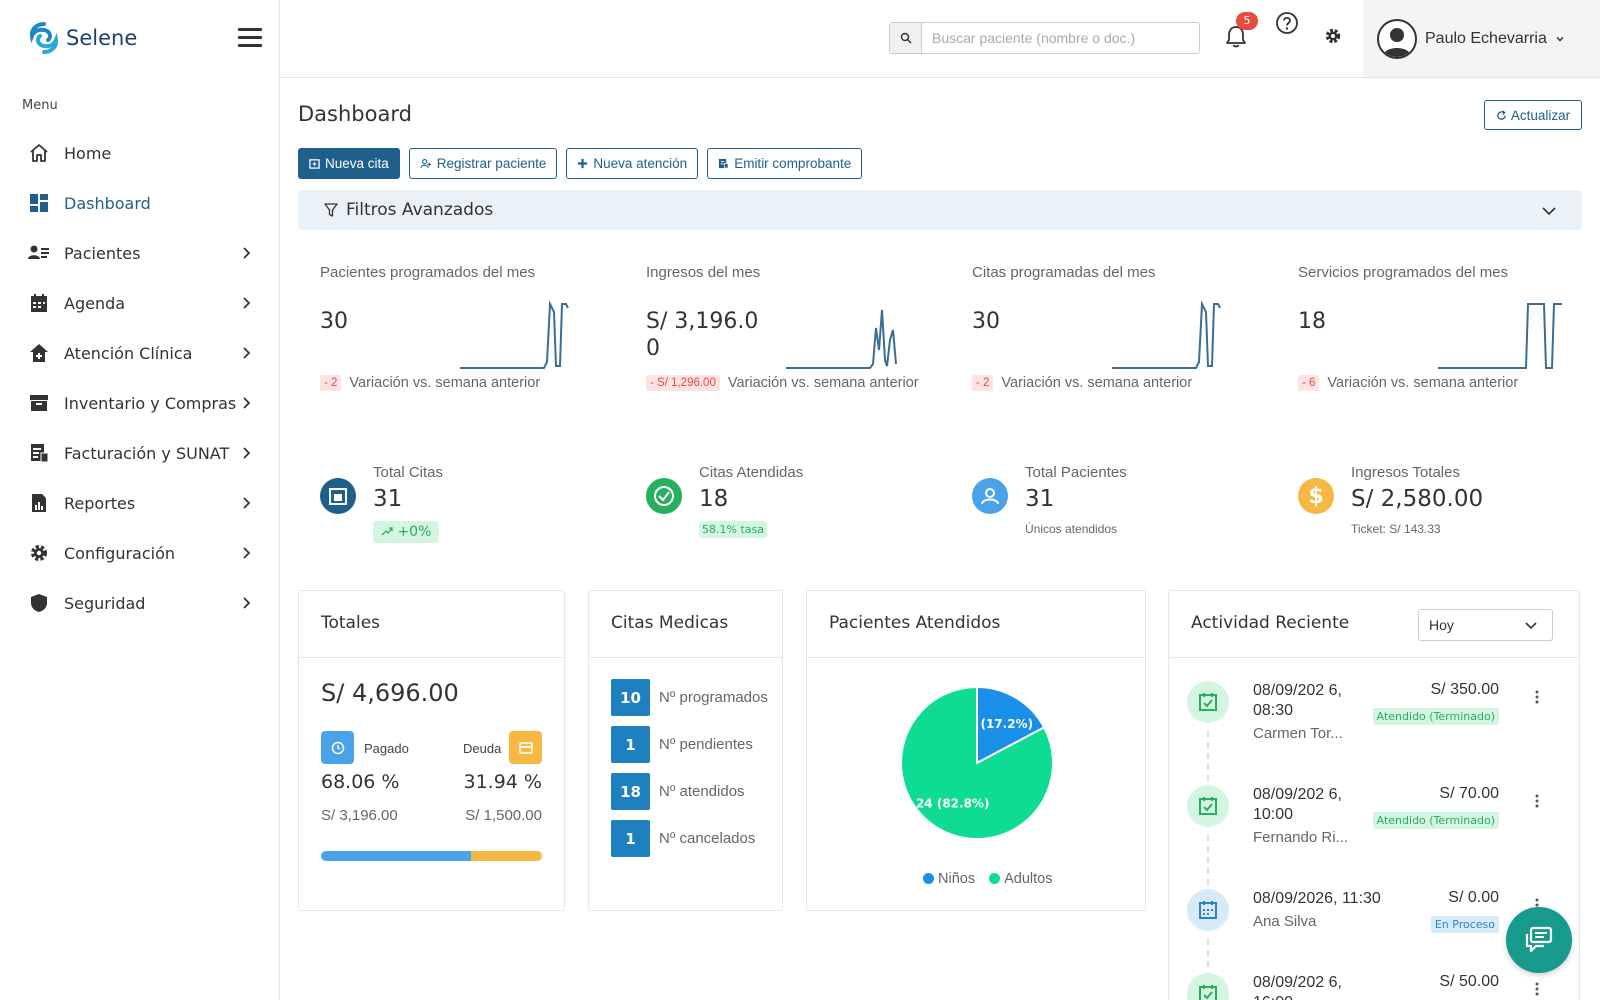 The width and height of the screenshot is (1600, 1000). I want to click on button-label: Registrar paciente, so click(491, 163).